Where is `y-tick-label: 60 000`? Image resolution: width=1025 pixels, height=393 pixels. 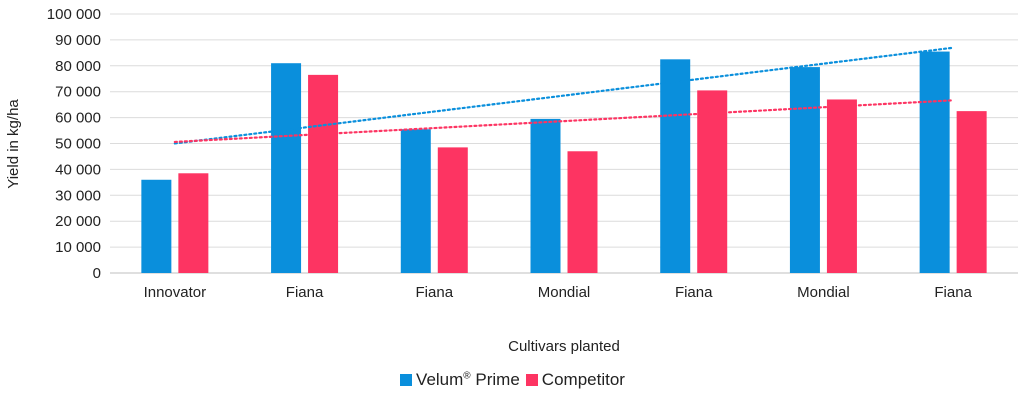 y-tick-label: 60 000 is located at coordinates (78, 118).